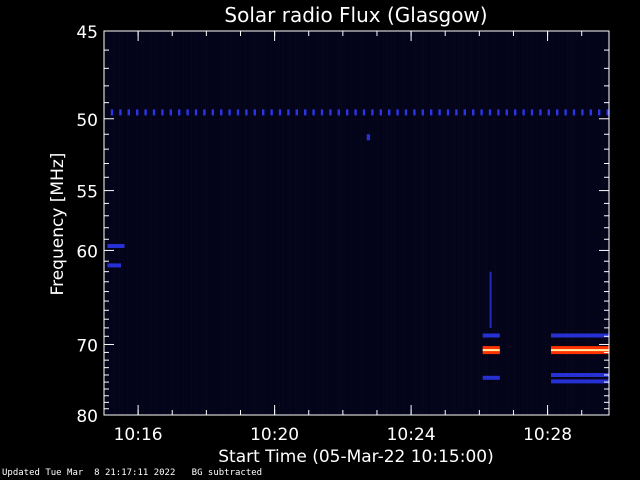  I want to click on y-tick-label-45: 45, so click(87, 33).